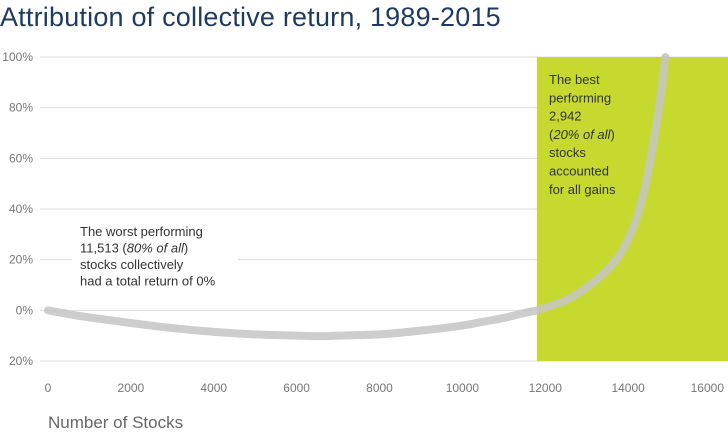 This screenshot has height=436, width=728. I want to click on annotation-text: 80% of all, so click(156, 248).